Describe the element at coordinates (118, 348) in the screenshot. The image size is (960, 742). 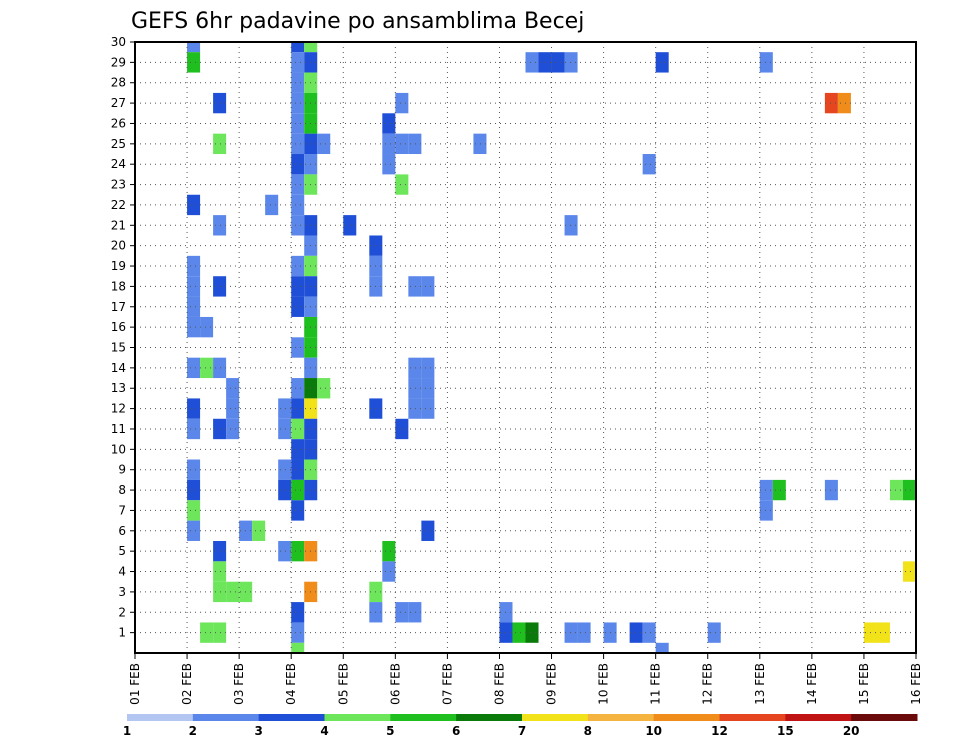
I see `y-tick-label: 15` at that location.